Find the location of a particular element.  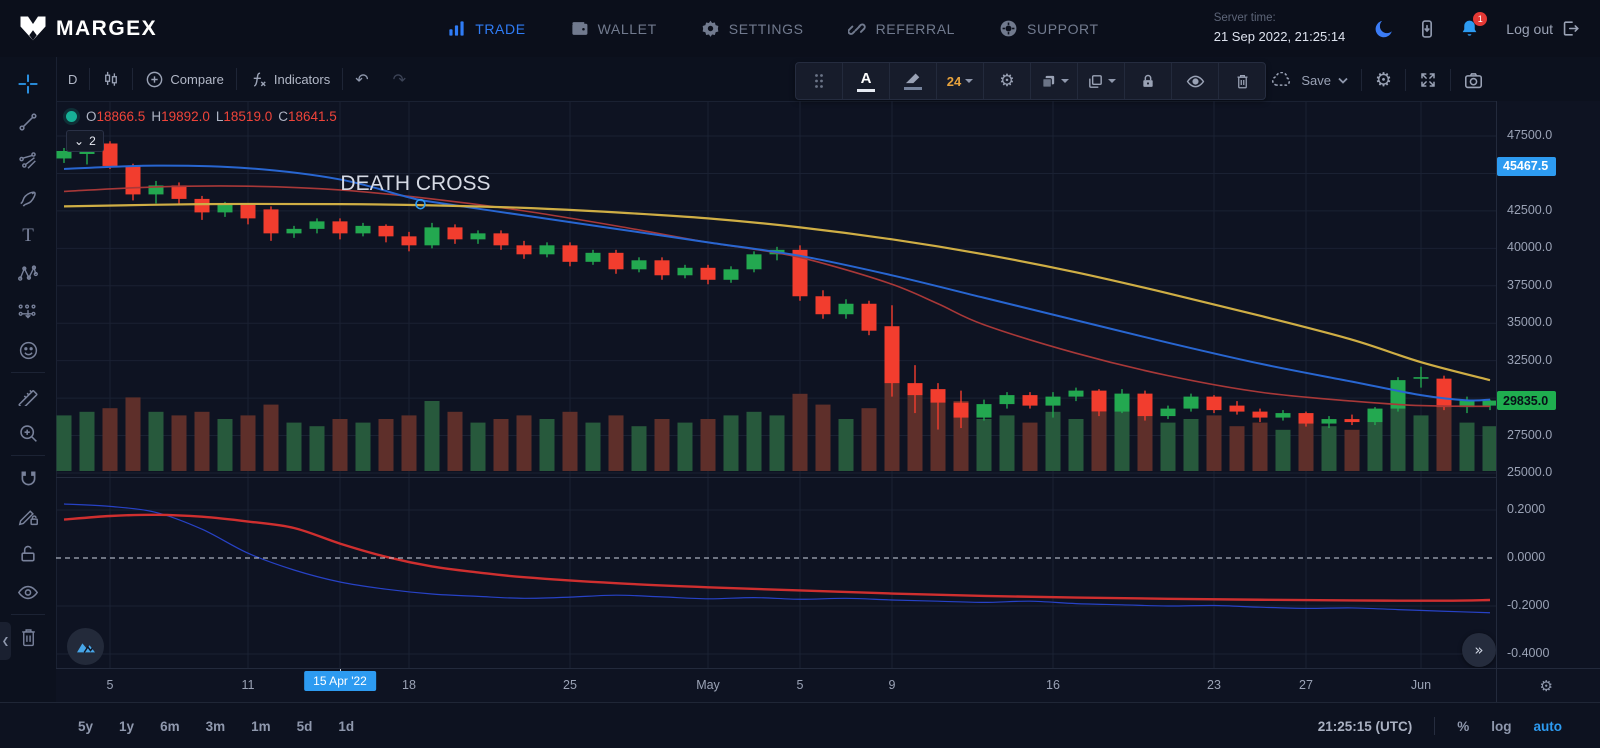

tool-measure is located at coordinates (28, 395).